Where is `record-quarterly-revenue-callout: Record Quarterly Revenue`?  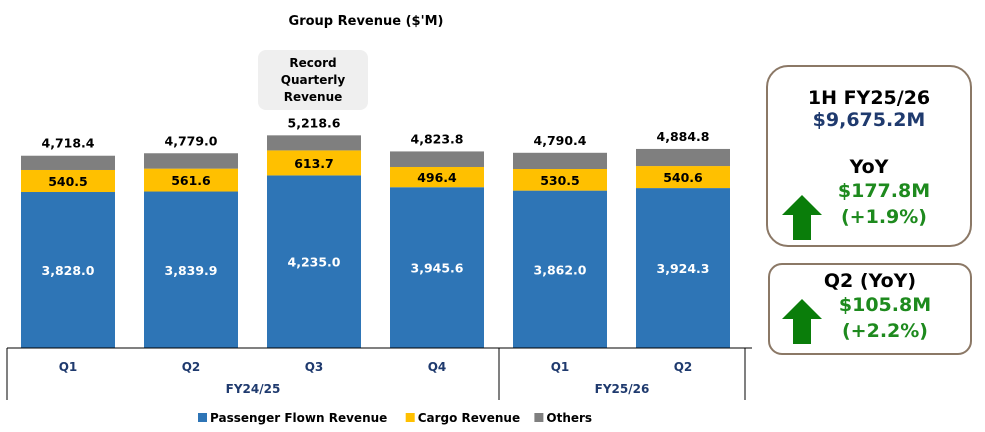
record-quarterly-revenue-callout: Record Quarterly Revenue is located at coordinates (313, 80).